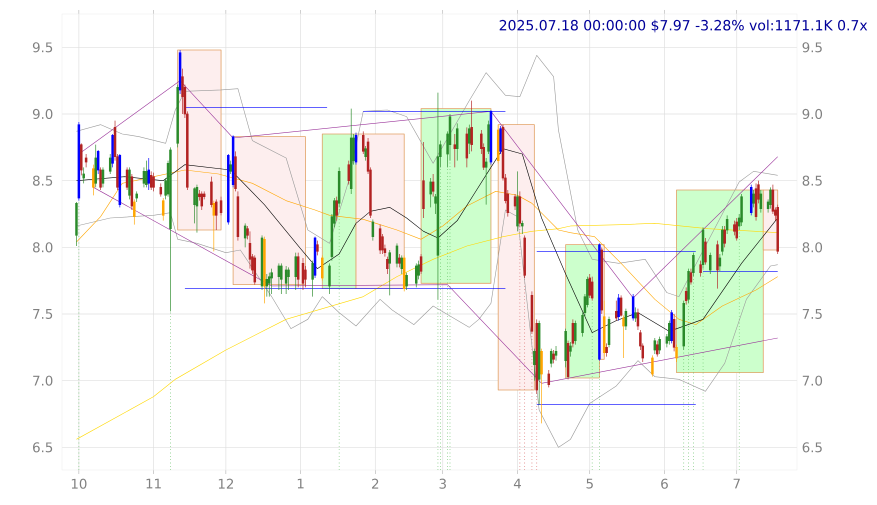 This screenshot has height=505, width=877. I want to click on y2-tick-label: 9.0, so click(812, 114).